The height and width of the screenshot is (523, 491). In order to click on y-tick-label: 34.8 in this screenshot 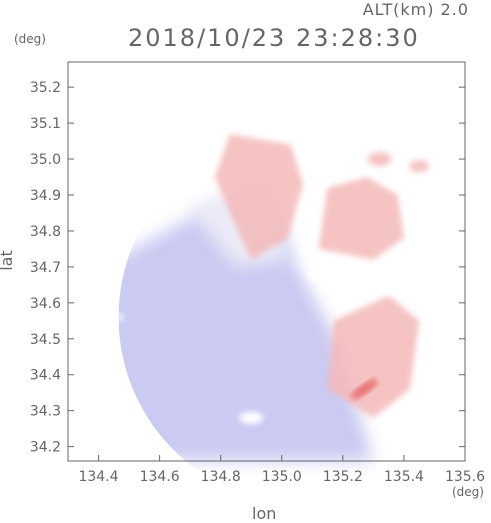, I will do `click(45, 232)`.